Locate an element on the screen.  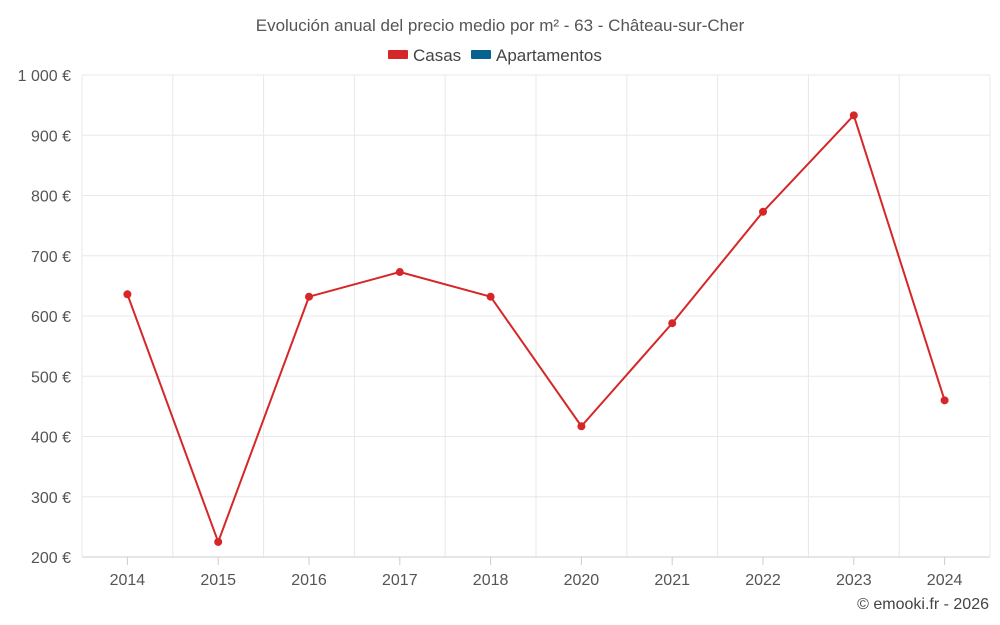
x-tick-label: 2015 is located at coordinates (218, 580).